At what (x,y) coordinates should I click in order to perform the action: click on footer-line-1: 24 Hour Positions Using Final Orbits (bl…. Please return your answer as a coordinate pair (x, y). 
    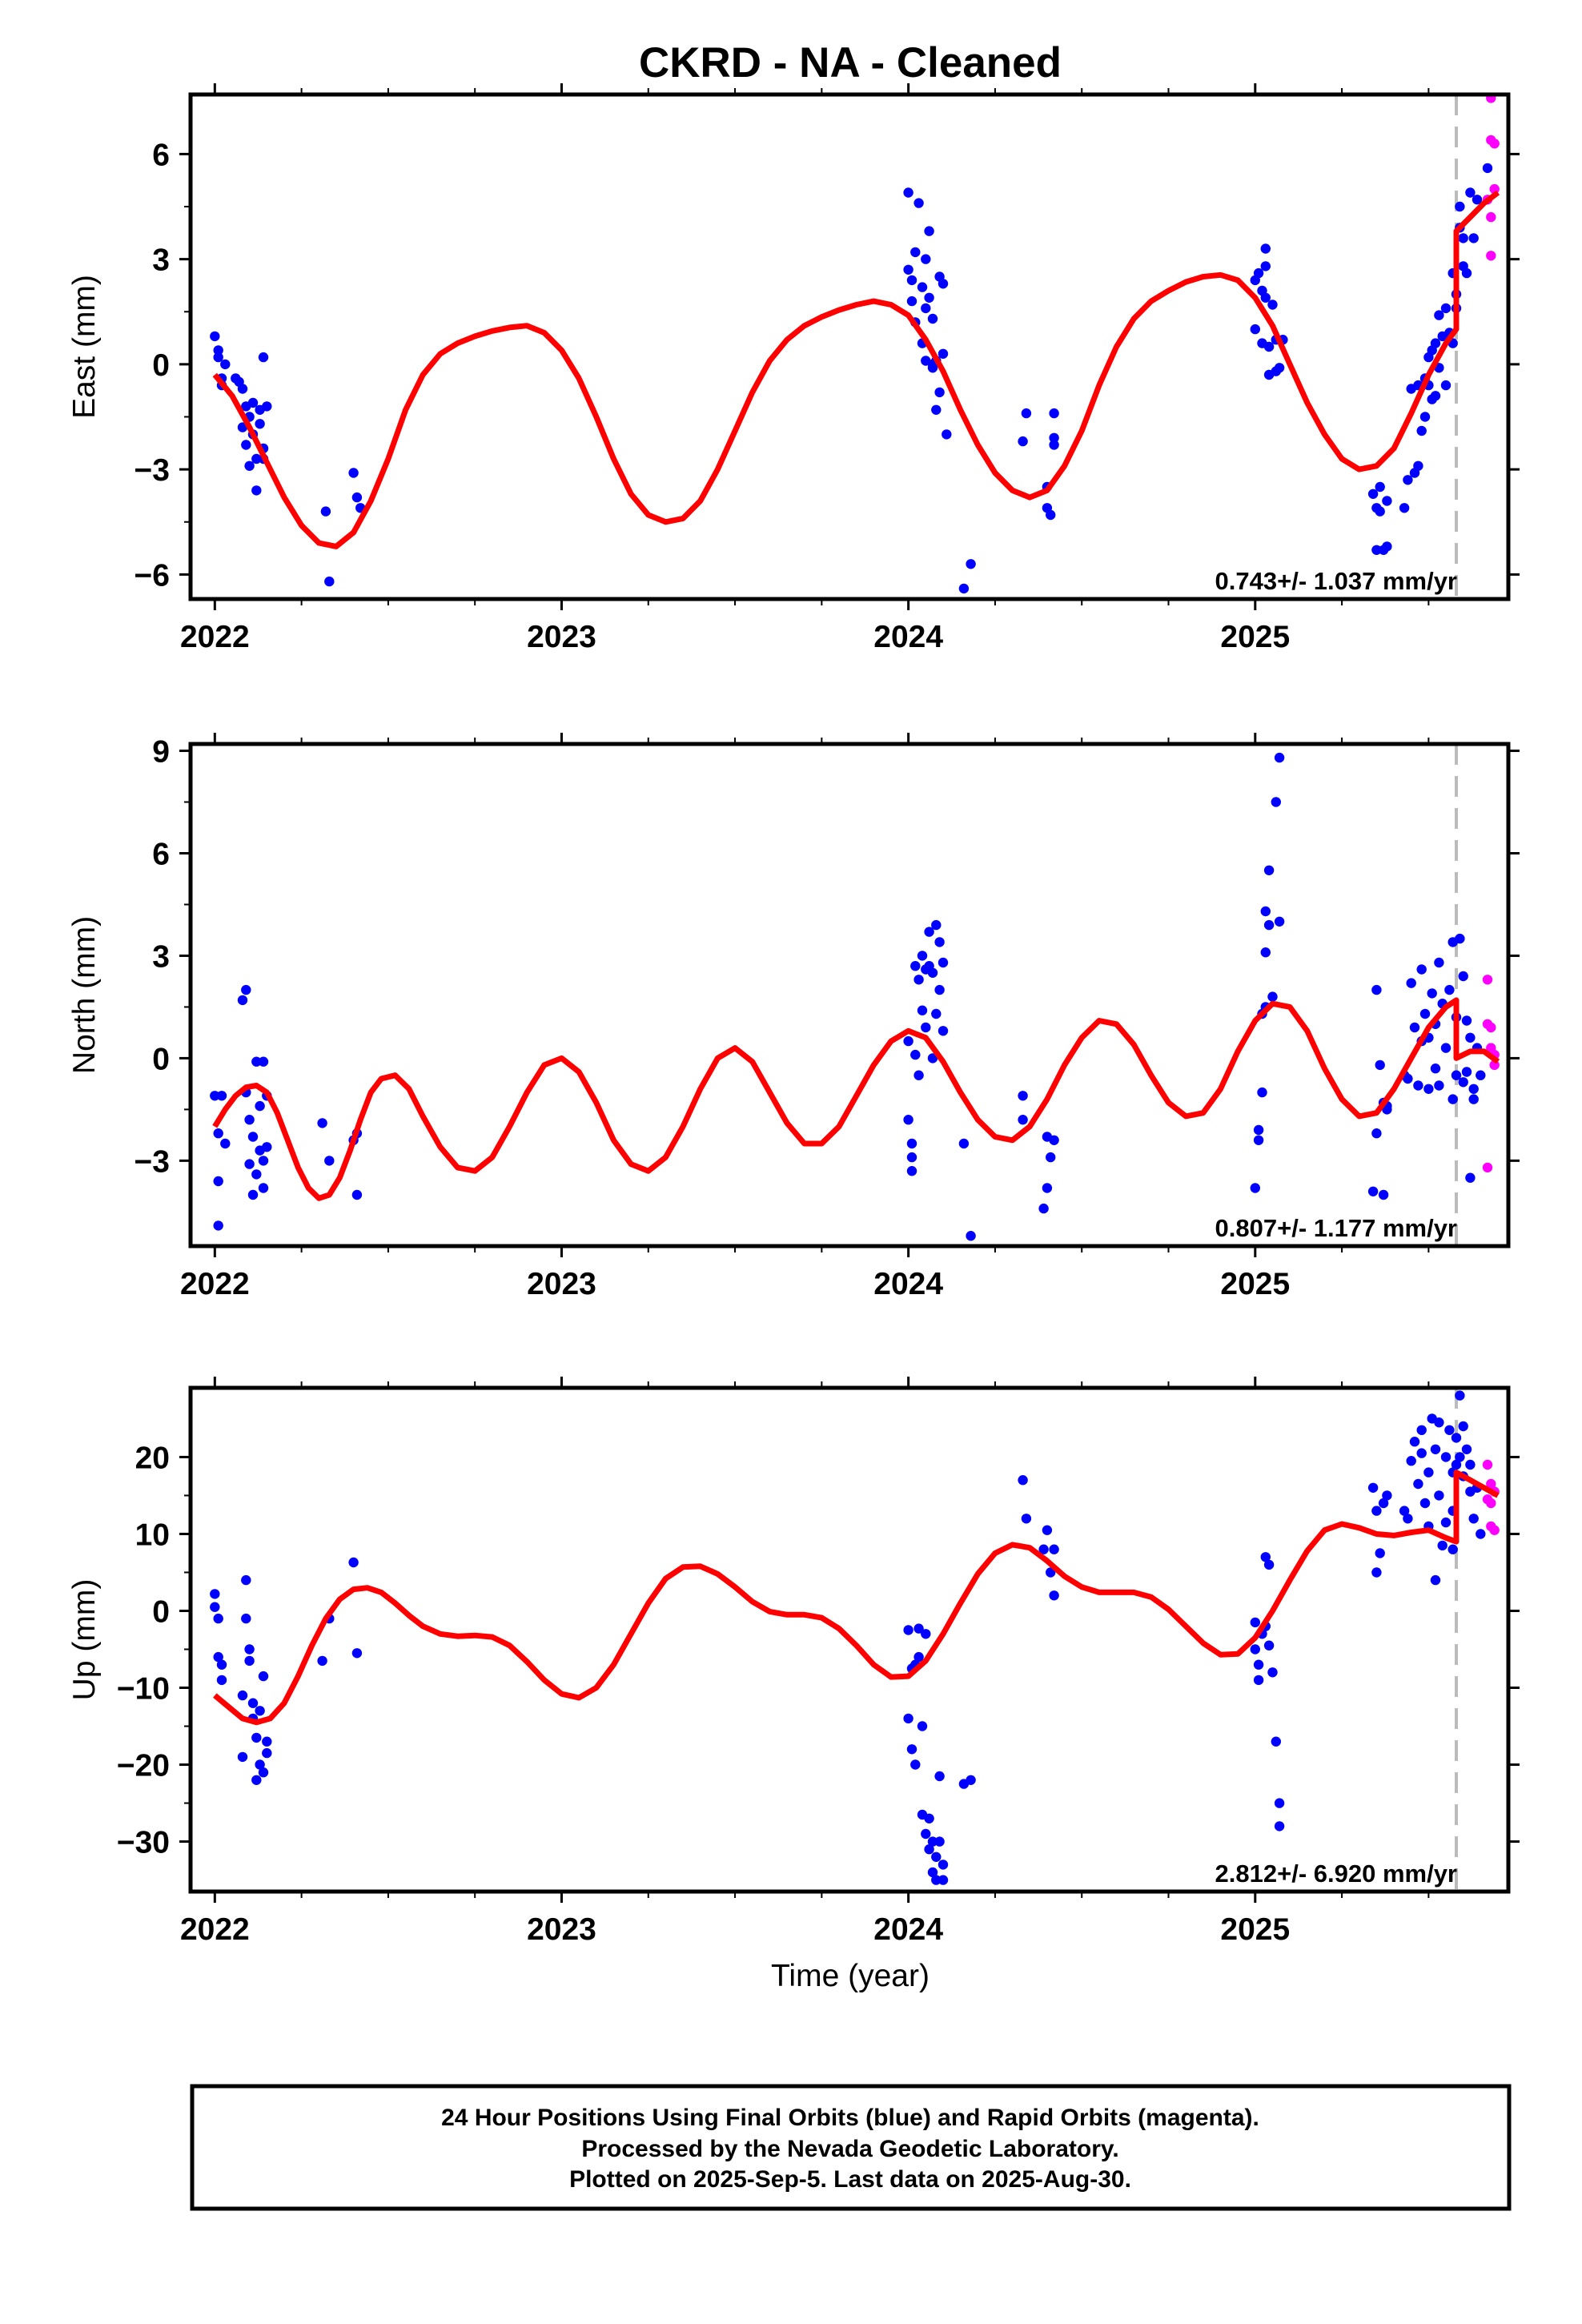
    Looking at the image, I should click on (850, 2118).